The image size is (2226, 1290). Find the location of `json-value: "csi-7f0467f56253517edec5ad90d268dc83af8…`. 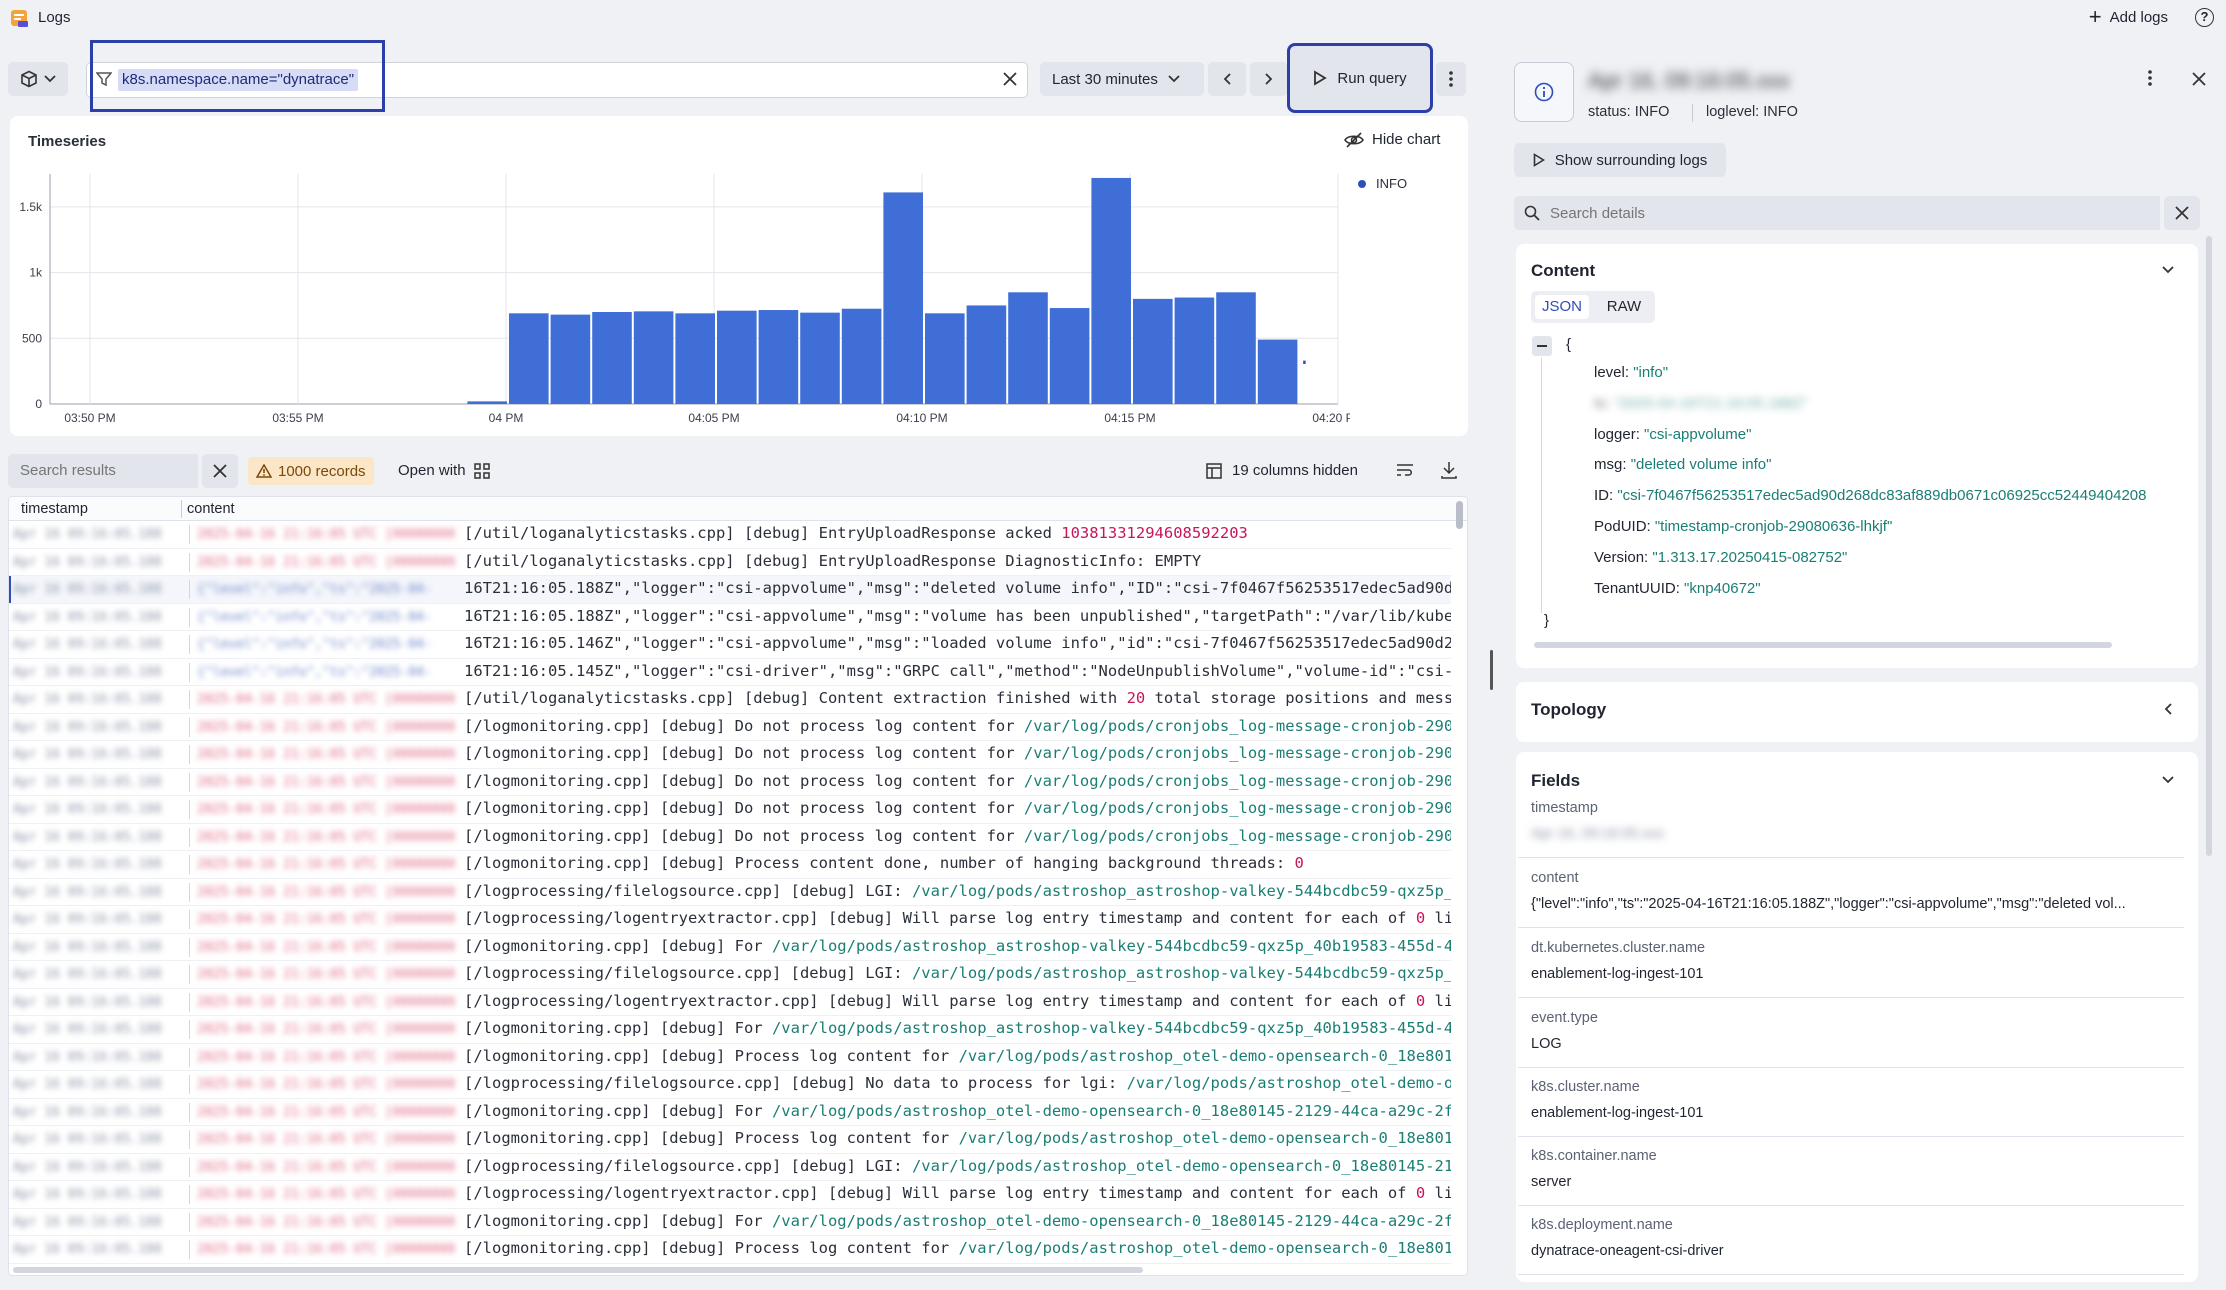

json-value: "csi-7f0467f56253517edec5ad90d268dc83af8… is located at coordinates (1882, 496).